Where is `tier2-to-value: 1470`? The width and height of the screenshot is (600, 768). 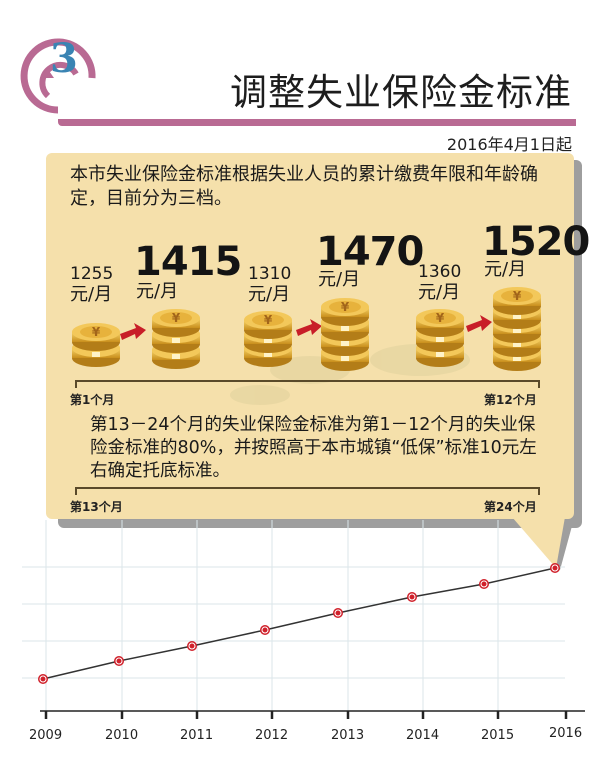 tier2-to-value: 1470 is located at coordinates (370, 252).